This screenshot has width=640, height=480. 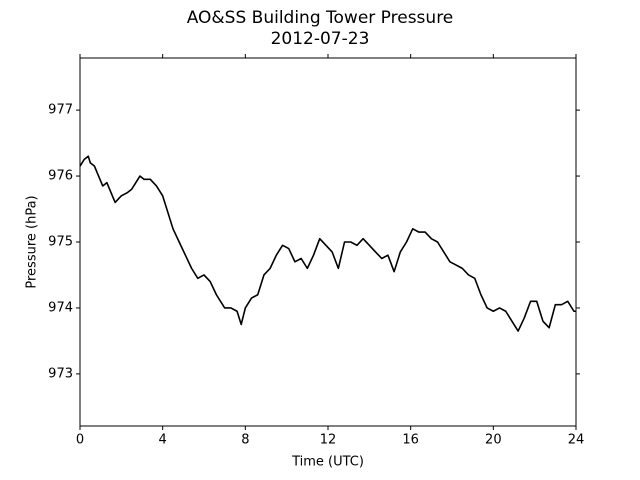 What do you see at coordinates (320, 18) in the screenshot?
I see `chart-title: AO&SS Building Tower Pressure` at bounding box center [320, 18].